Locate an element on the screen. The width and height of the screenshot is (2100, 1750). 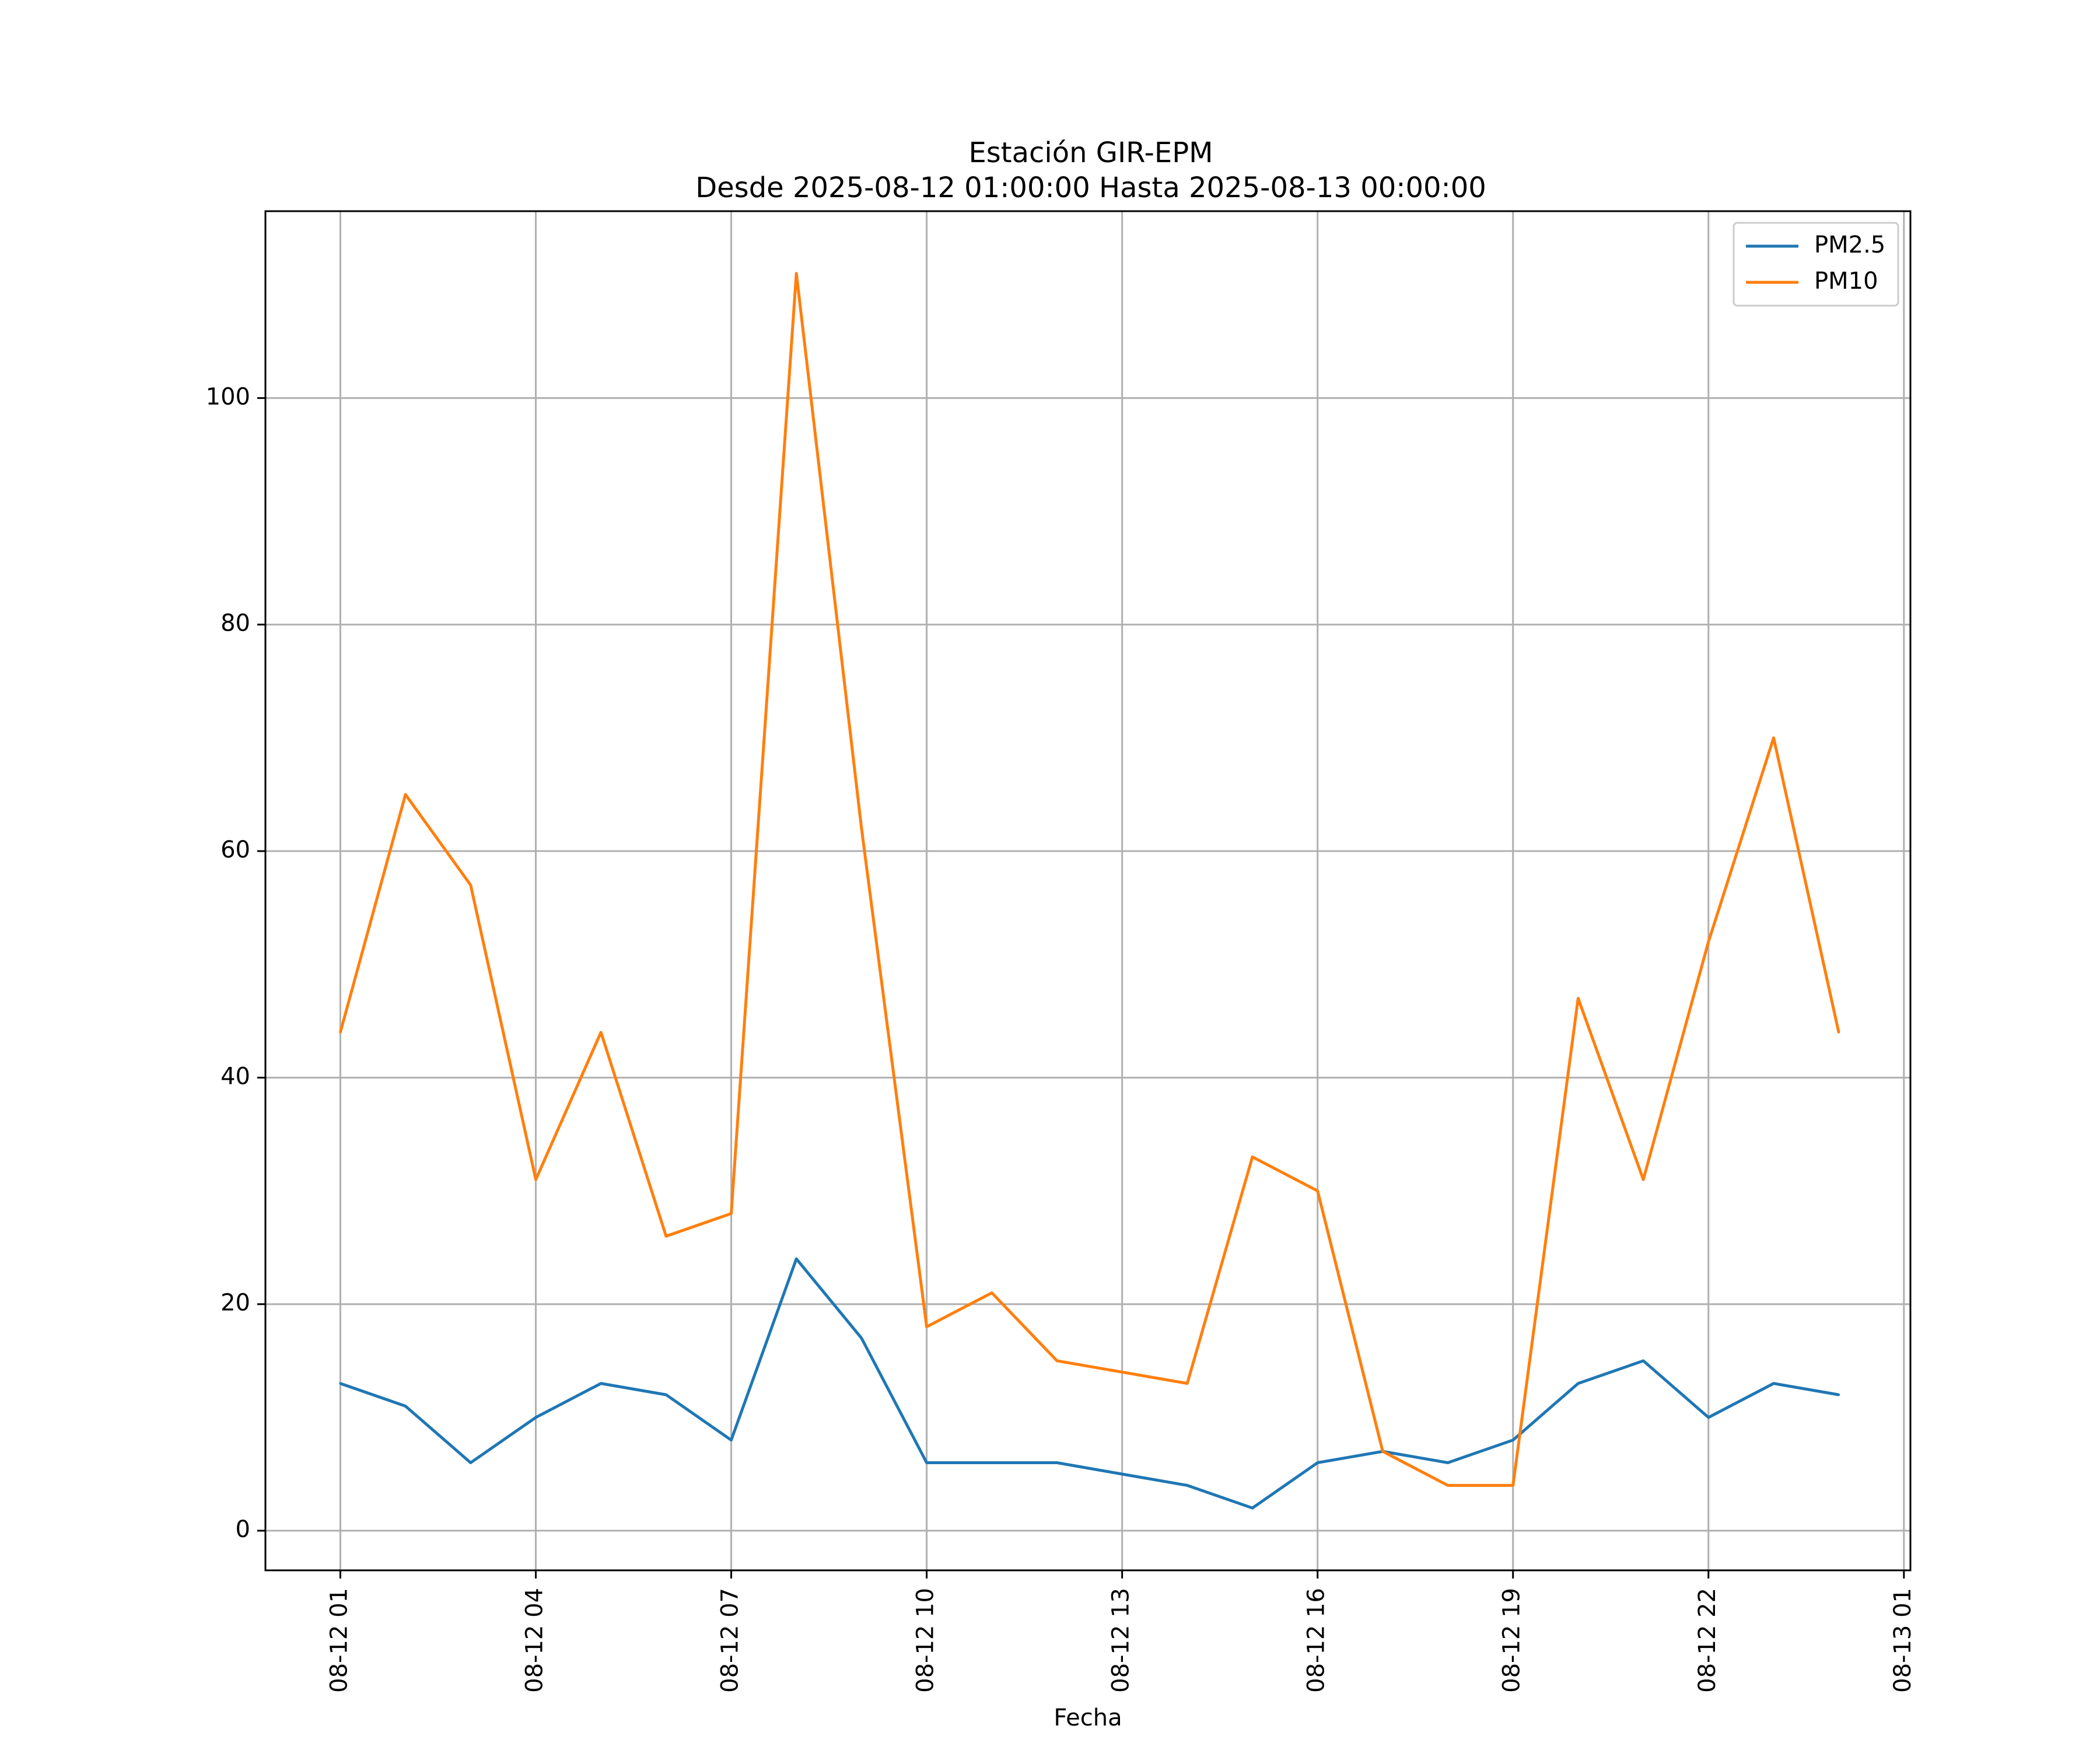
x-tick-label: 08-12 10 is located at coordinates (925, 1640).